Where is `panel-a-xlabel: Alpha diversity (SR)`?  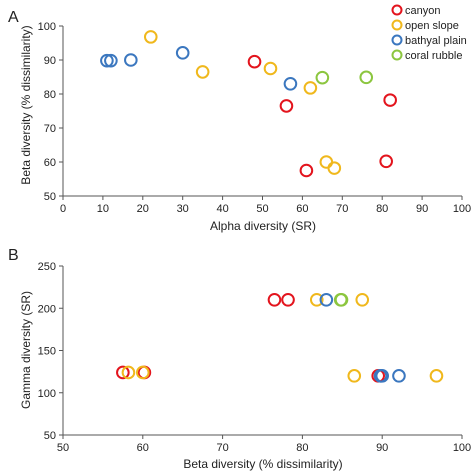 panel-a-xlabel: Alpha diversity (SR) is located at coordinates (263, 226).